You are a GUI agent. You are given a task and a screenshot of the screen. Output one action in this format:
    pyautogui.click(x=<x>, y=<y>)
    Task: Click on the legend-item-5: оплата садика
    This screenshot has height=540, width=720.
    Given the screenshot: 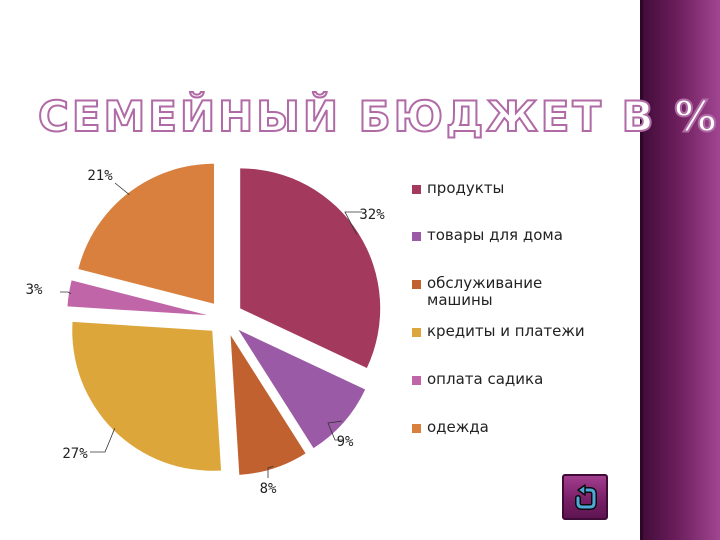 What is the action you would take?
    pyautogui.click(x=507, y=379)
    